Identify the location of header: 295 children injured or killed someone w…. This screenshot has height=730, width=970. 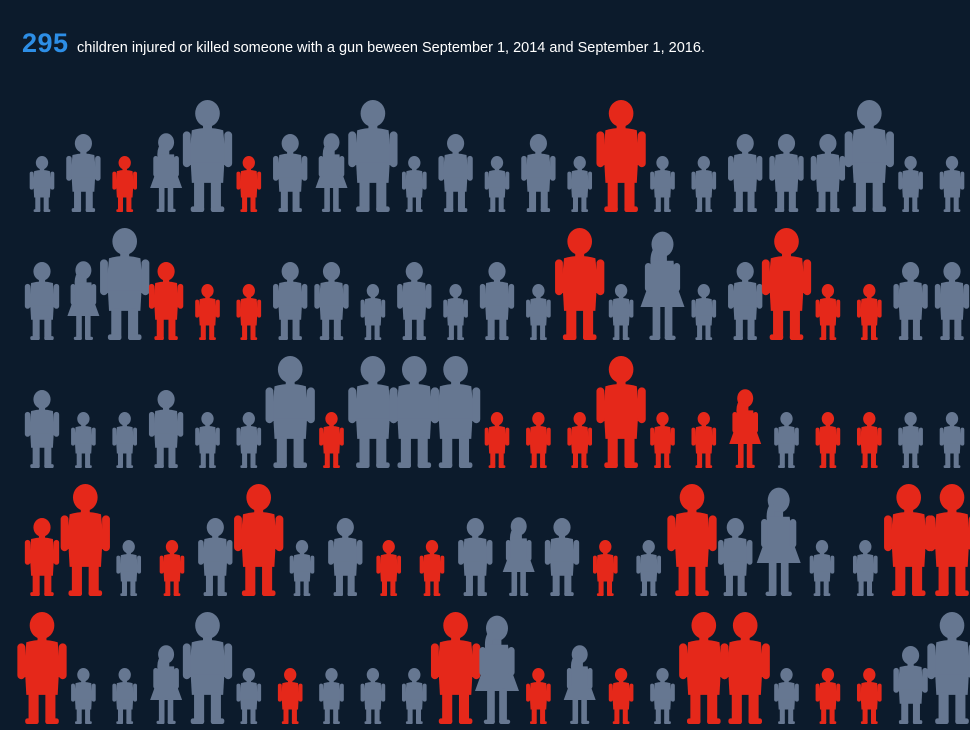
(491, 43).